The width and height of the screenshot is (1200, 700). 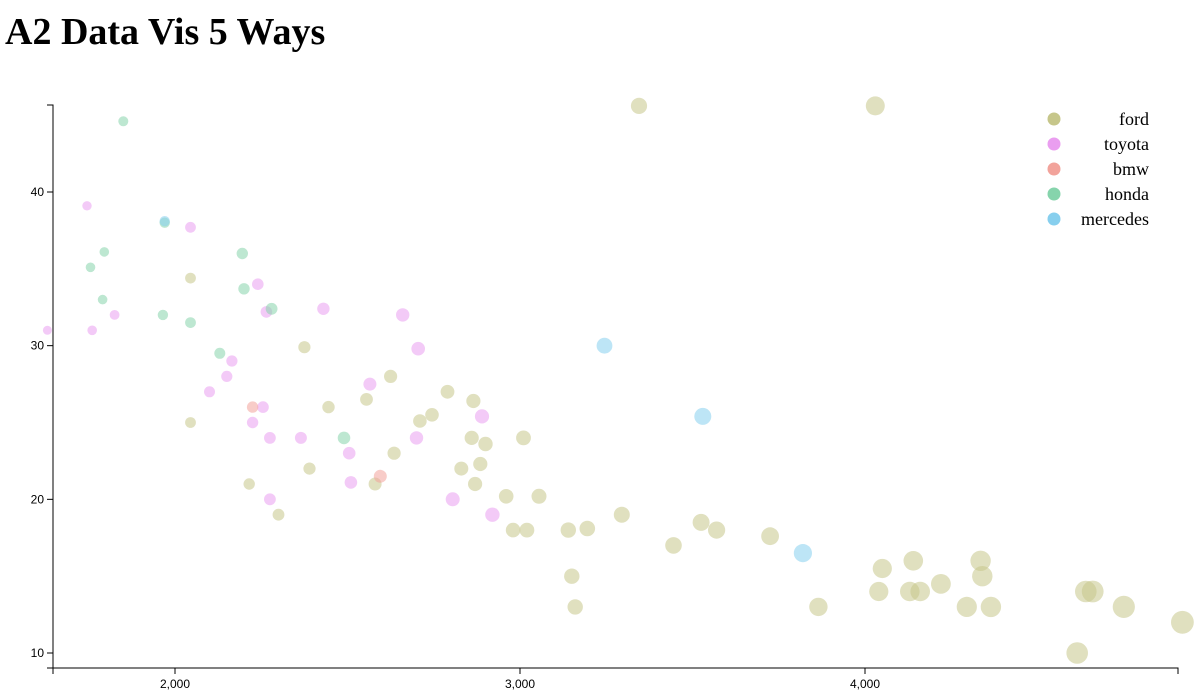 I want to click on x-tick-label: 4,000, so click(x=865, y=684).